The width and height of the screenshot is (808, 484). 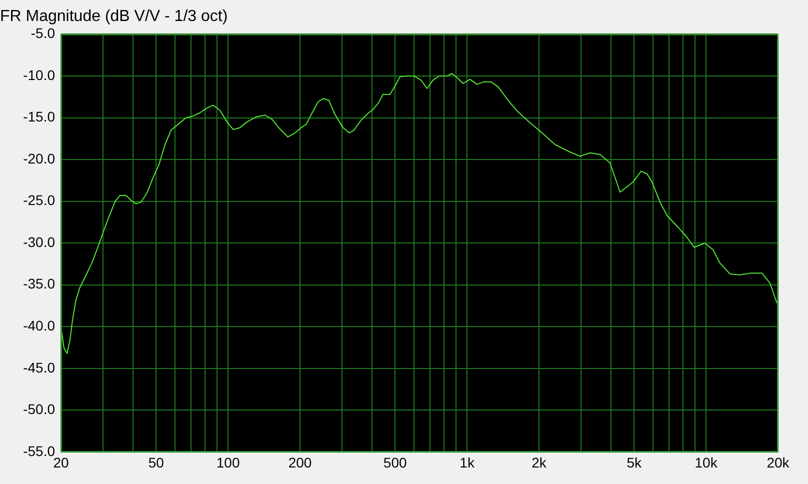 What do you see at coordinates (39, 242) in the screenshot?
I see `y-tick-label: -30.0` at bounding box center [39, 242].